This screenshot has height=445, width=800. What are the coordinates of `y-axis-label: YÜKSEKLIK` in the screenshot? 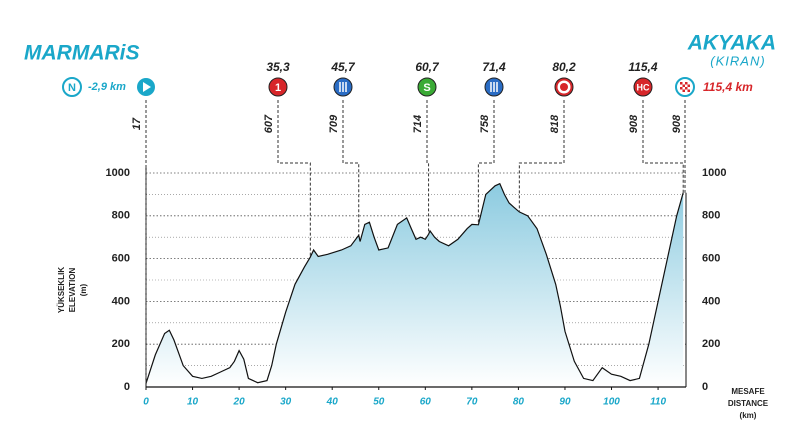 It's located at (61, 290).